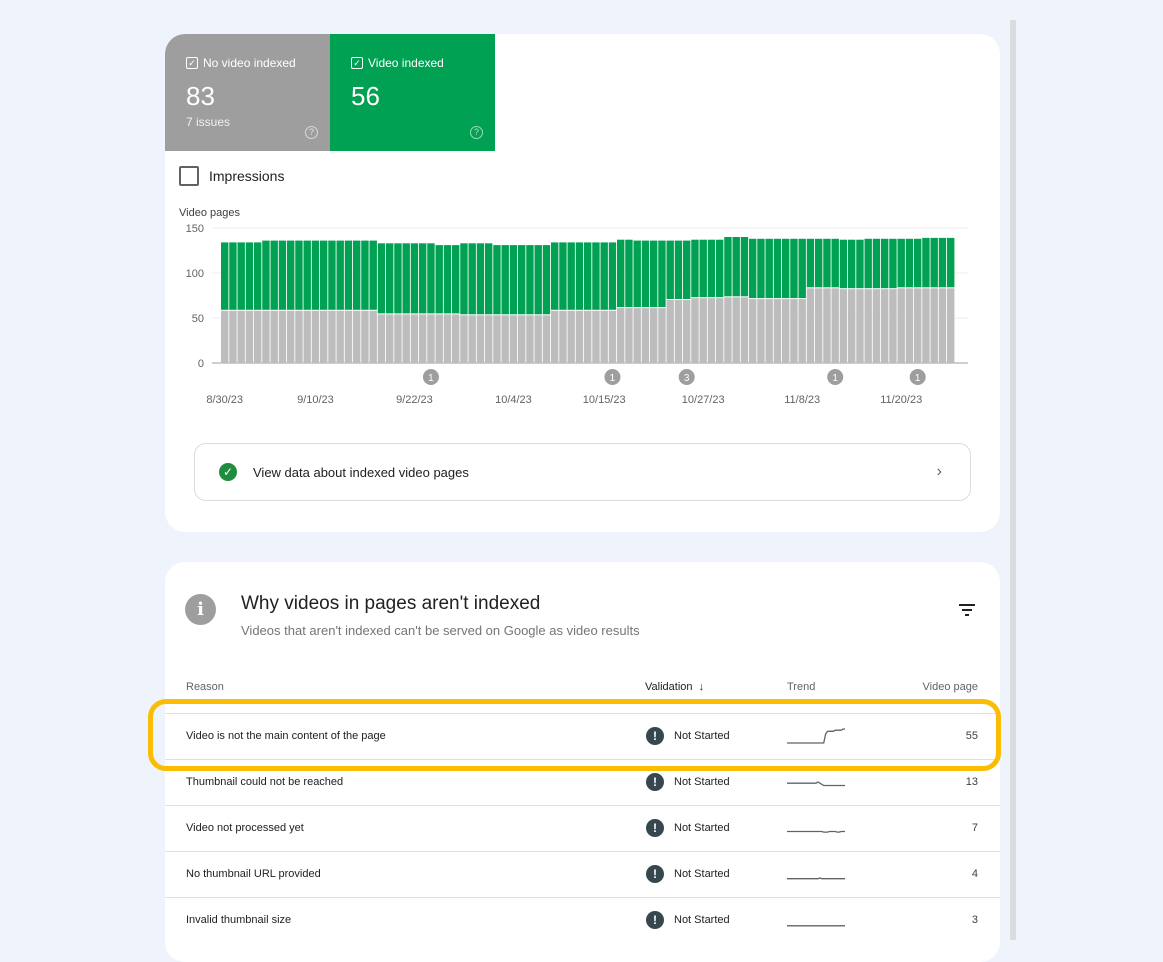 Image resolution: width=1163 pixels, height=962 pixels. What do you see at coordinates (918, 378) in the screenshot?
I see `annotation-label: 1` at bounding box center [918, 378].